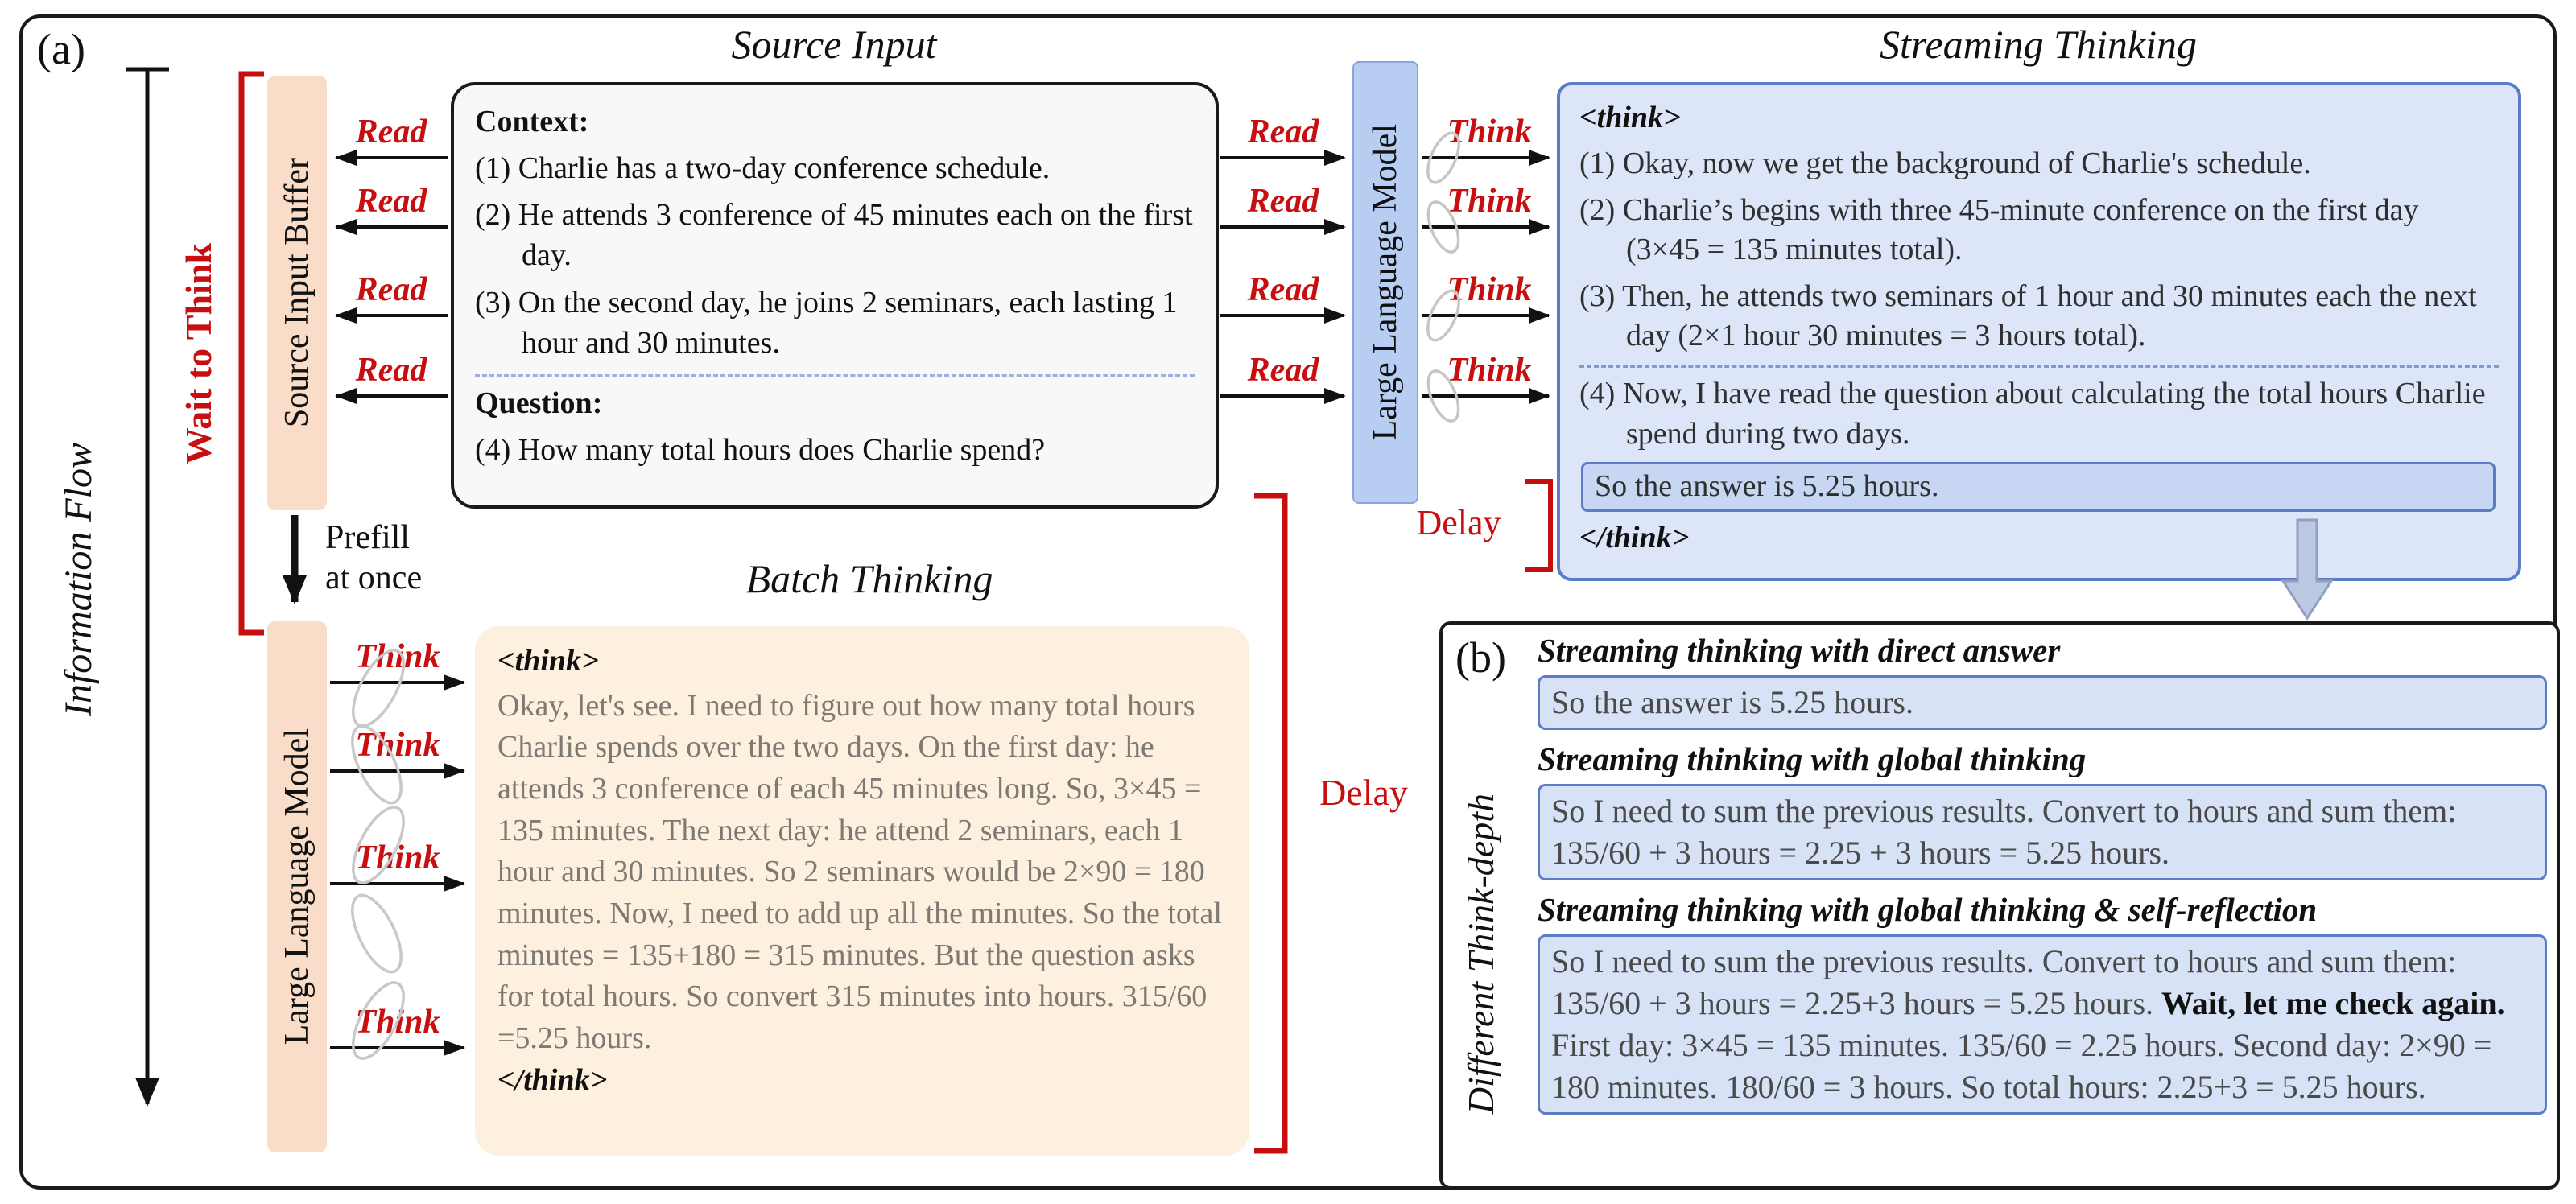 The height and width of the screenshot is (1204, 2576). What do you see at coordinates (1630, 117) in the screenshot?
I see `stream-think-open: <think>` at bounding box center [1630, 117].